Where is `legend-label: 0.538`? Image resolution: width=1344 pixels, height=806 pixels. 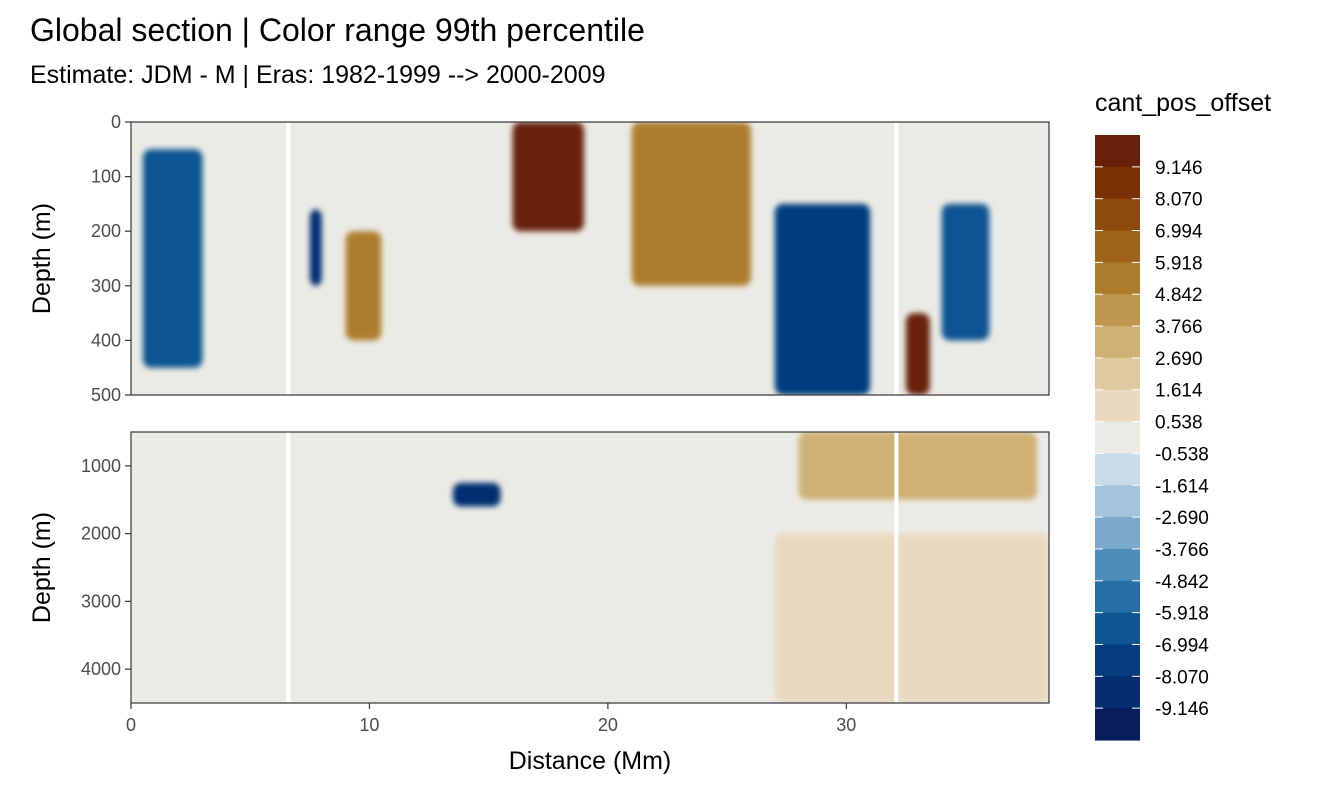
legend-label: 0.538 is located at coordinates (1179, 423).